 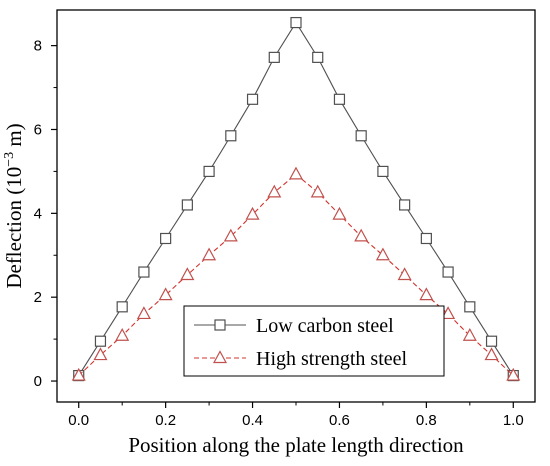 What do you see at coordinates (9, 159) in the screenshot?
I see `y-axis-title-exponent: −3` at bounding box center [9, 159].